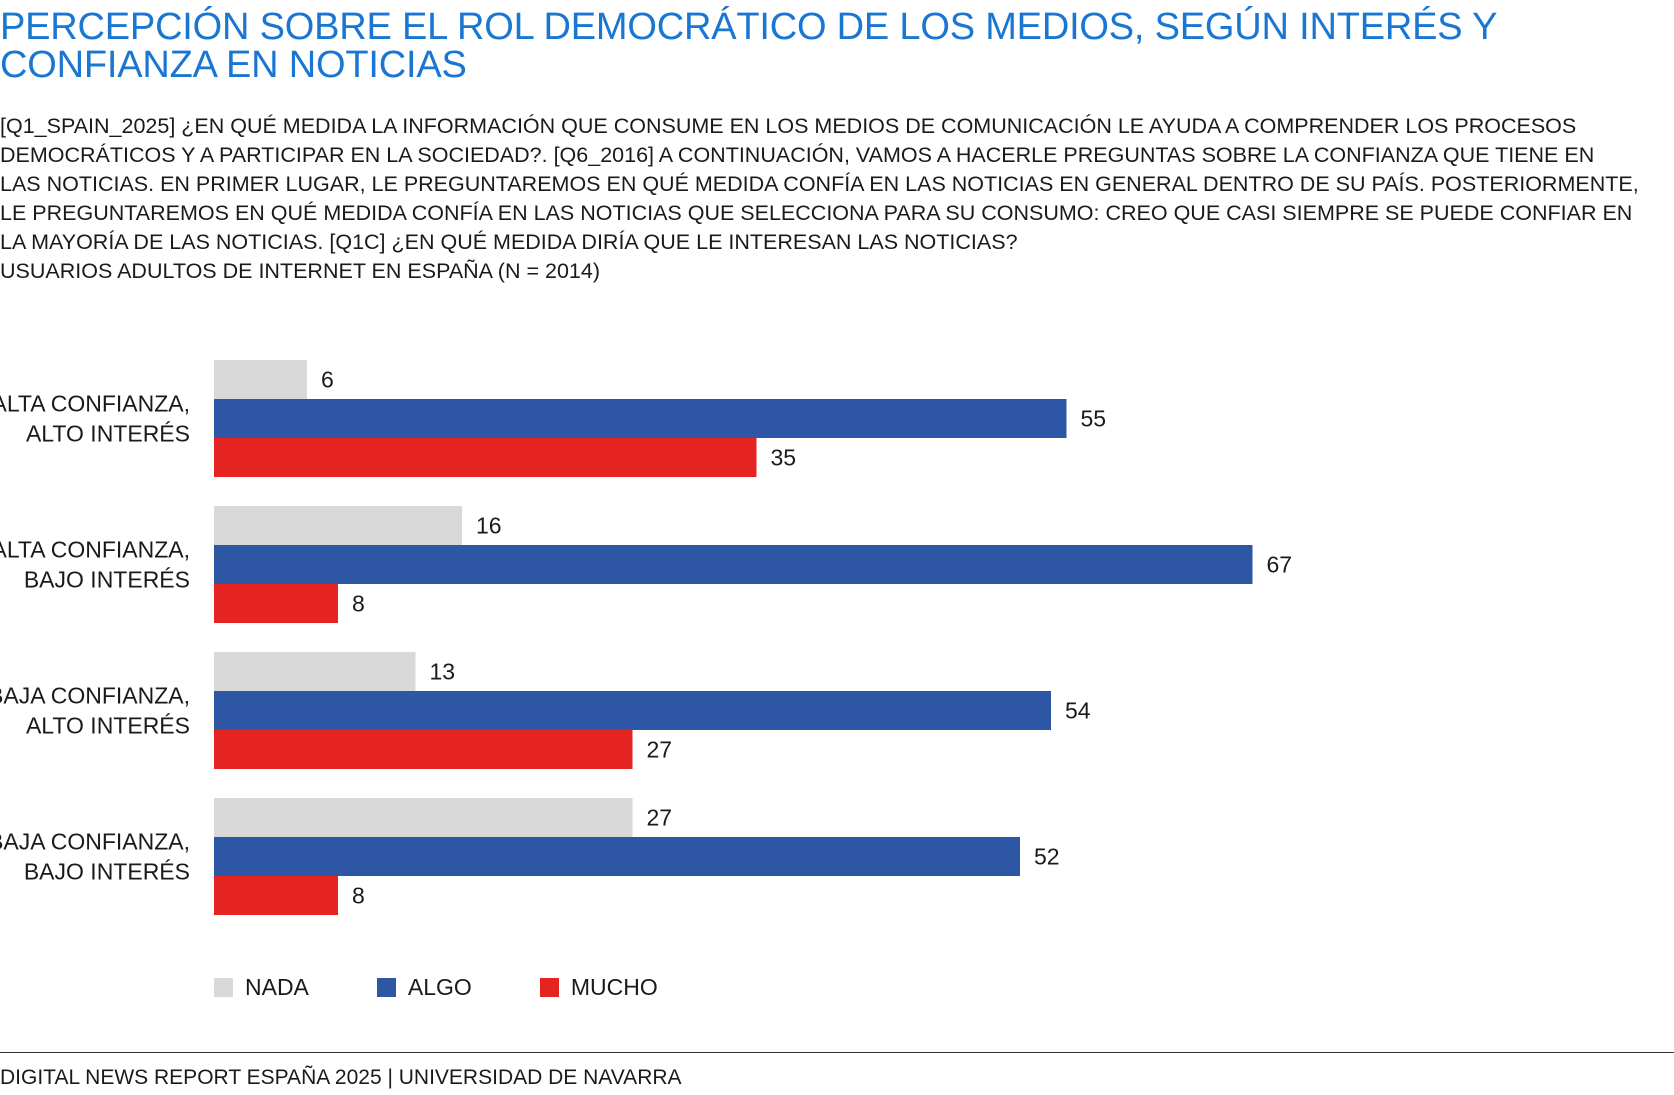 The height and width of the screenshot is (1095, 1674). Describe the element at coordinates (439, 987) in the screenshot. I see `legend-label: ALGO` at that location.